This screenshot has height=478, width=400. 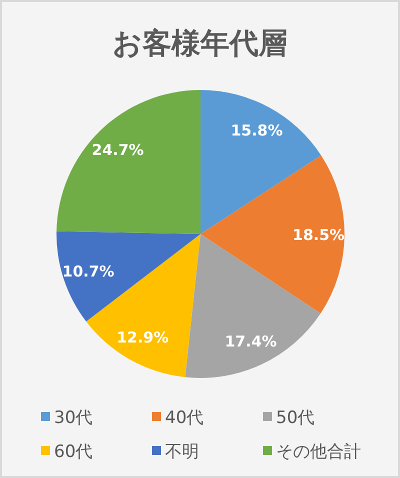 What do you see at coordinates (318, 235) in the screenshot?
I see `data-label: 18.5%` at bounding box center [318, 235].